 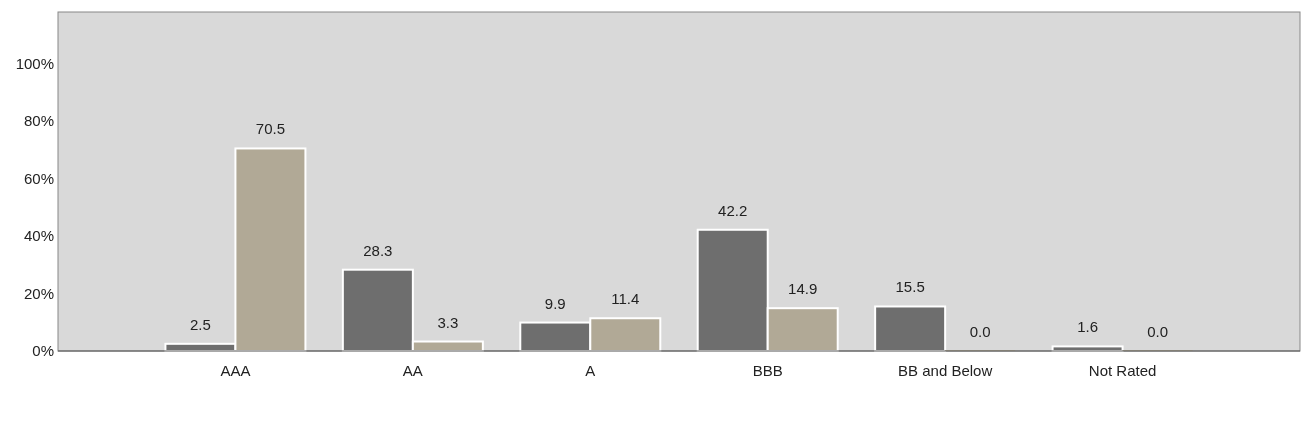 I want to click on y-tick-label: 0%, so click(x=43, y=350).